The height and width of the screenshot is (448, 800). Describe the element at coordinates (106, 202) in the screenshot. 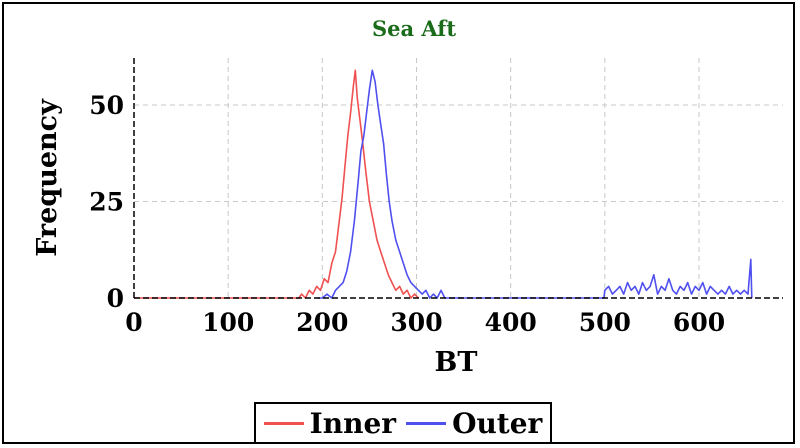

I see `y-tick-label: 25` at that location.